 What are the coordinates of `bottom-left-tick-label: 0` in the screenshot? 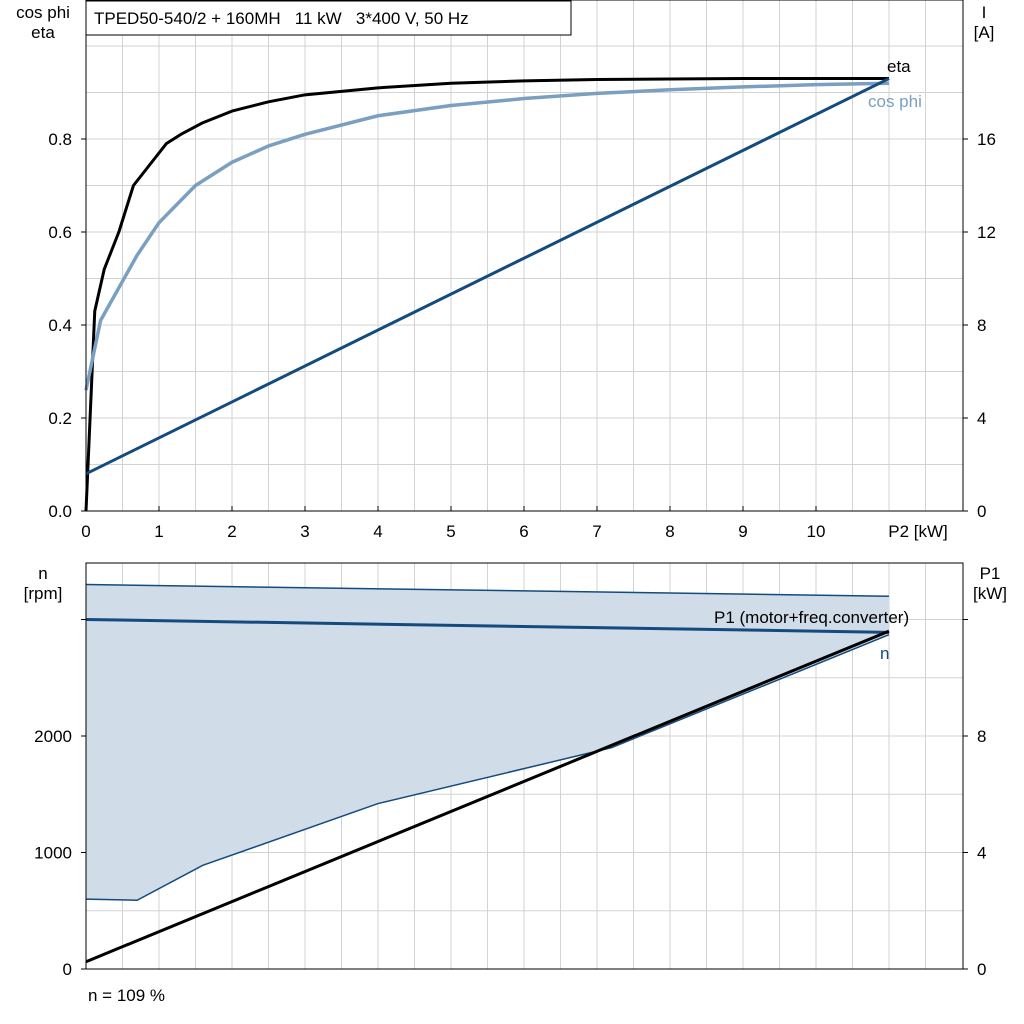 It's located at (67, 969).